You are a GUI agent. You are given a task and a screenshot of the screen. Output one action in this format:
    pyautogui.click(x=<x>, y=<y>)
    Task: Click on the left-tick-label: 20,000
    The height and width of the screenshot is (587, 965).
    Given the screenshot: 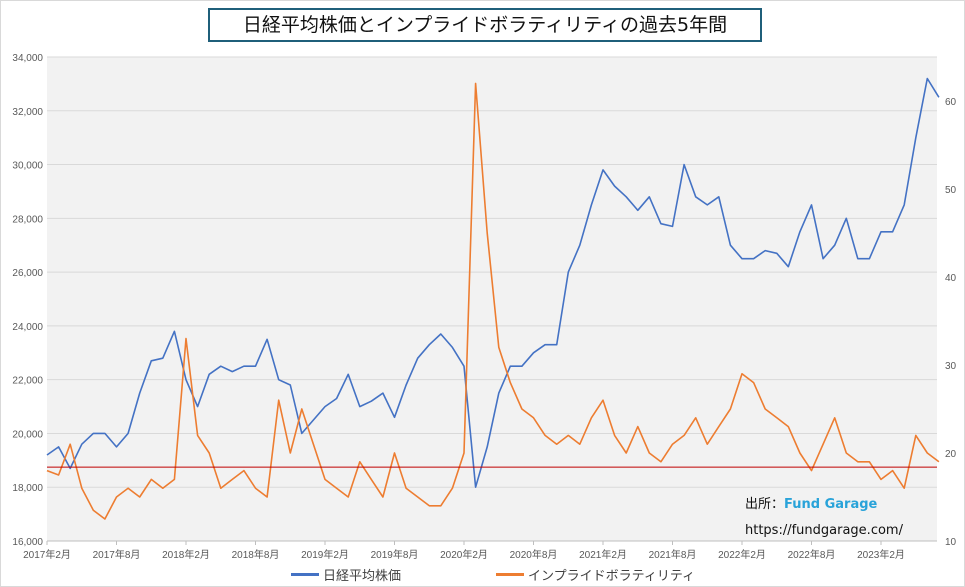 What is the action you would take?
    pyautogui.click(x=27, y=434)
    